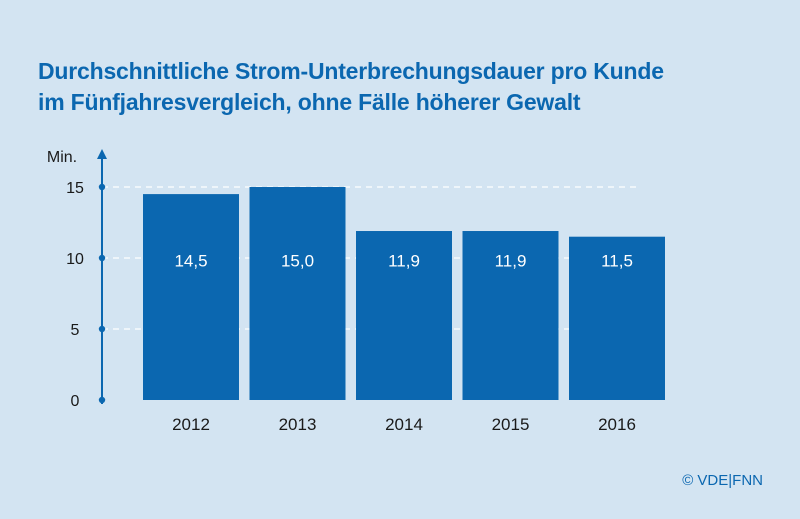 This screenshot has width=800, height=519. Describe the element at coordinates (75, 330) in the screenshot. I see `y-tick-label-5: 5` at that location.